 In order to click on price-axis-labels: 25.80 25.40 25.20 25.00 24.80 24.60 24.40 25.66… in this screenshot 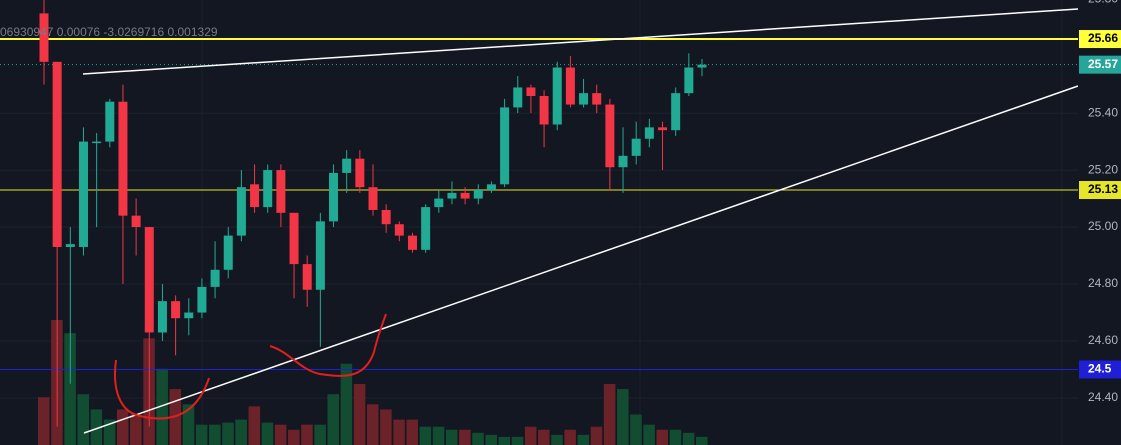, I will do `click(1100, 202)`.